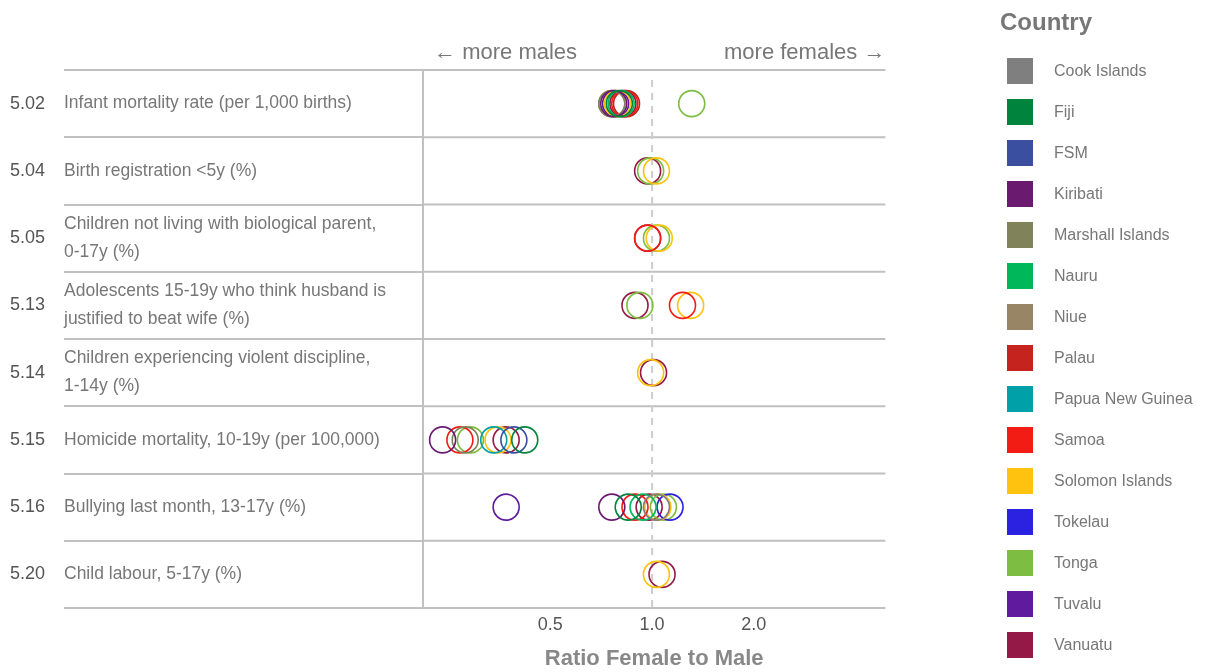 This screenshot has height=672, width=1209. Describe the element at coordinates (1074, 357) in the screenshot. I see `legend-label: Palau` at that location.